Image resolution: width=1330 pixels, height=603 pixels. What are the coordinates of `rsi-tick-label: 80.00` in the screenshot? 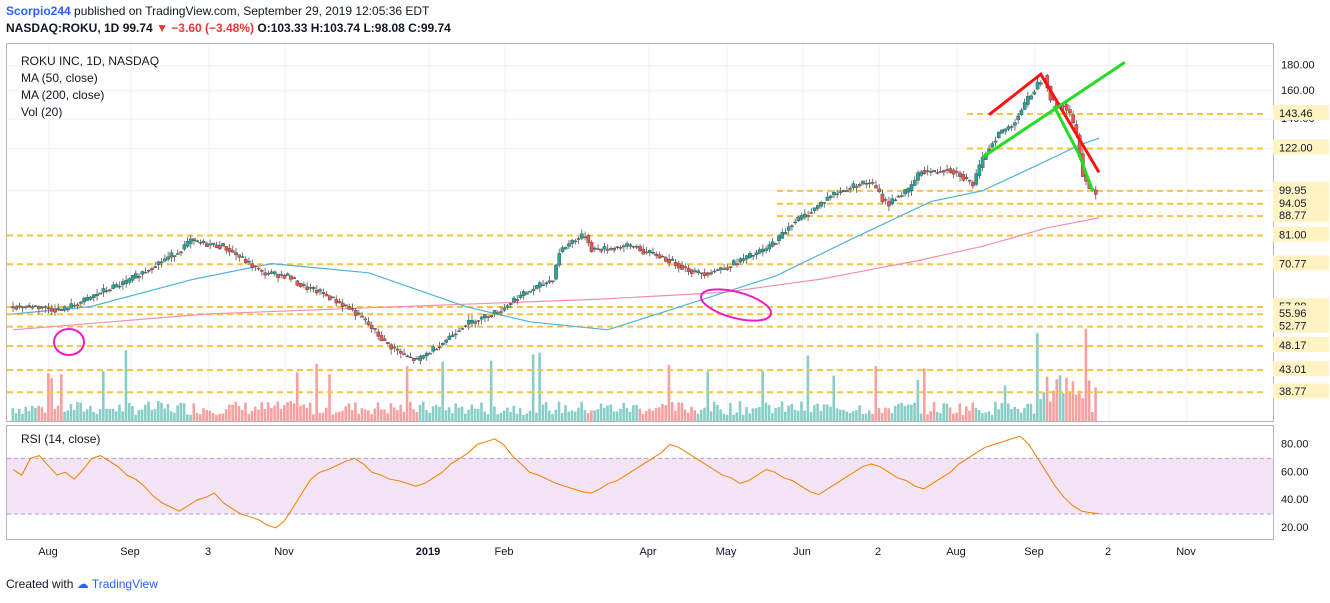 It's located at (1295, 445).